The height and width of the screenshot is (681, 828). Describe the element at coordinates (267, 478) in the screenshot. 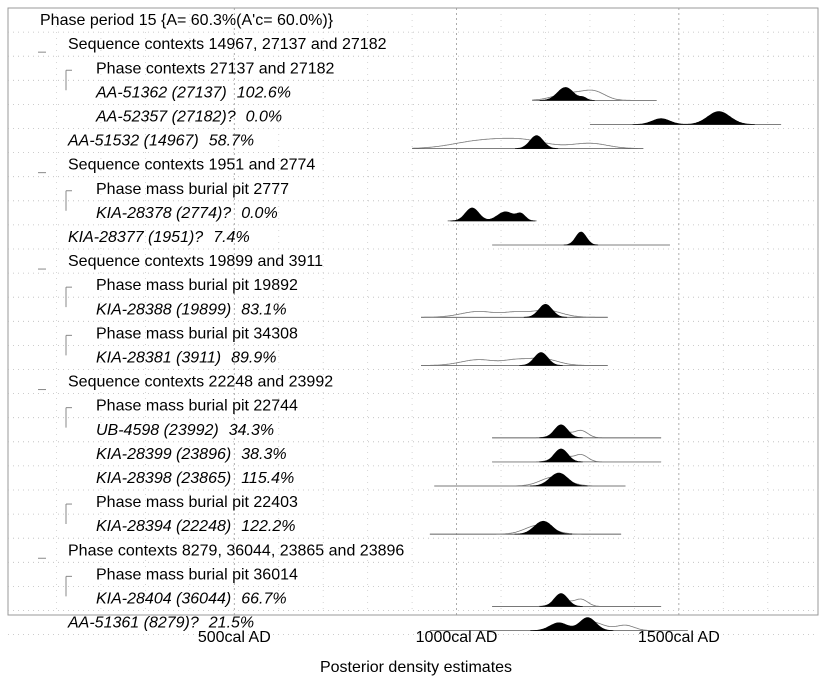

I see `agreement-index: 115.4%` at that location.